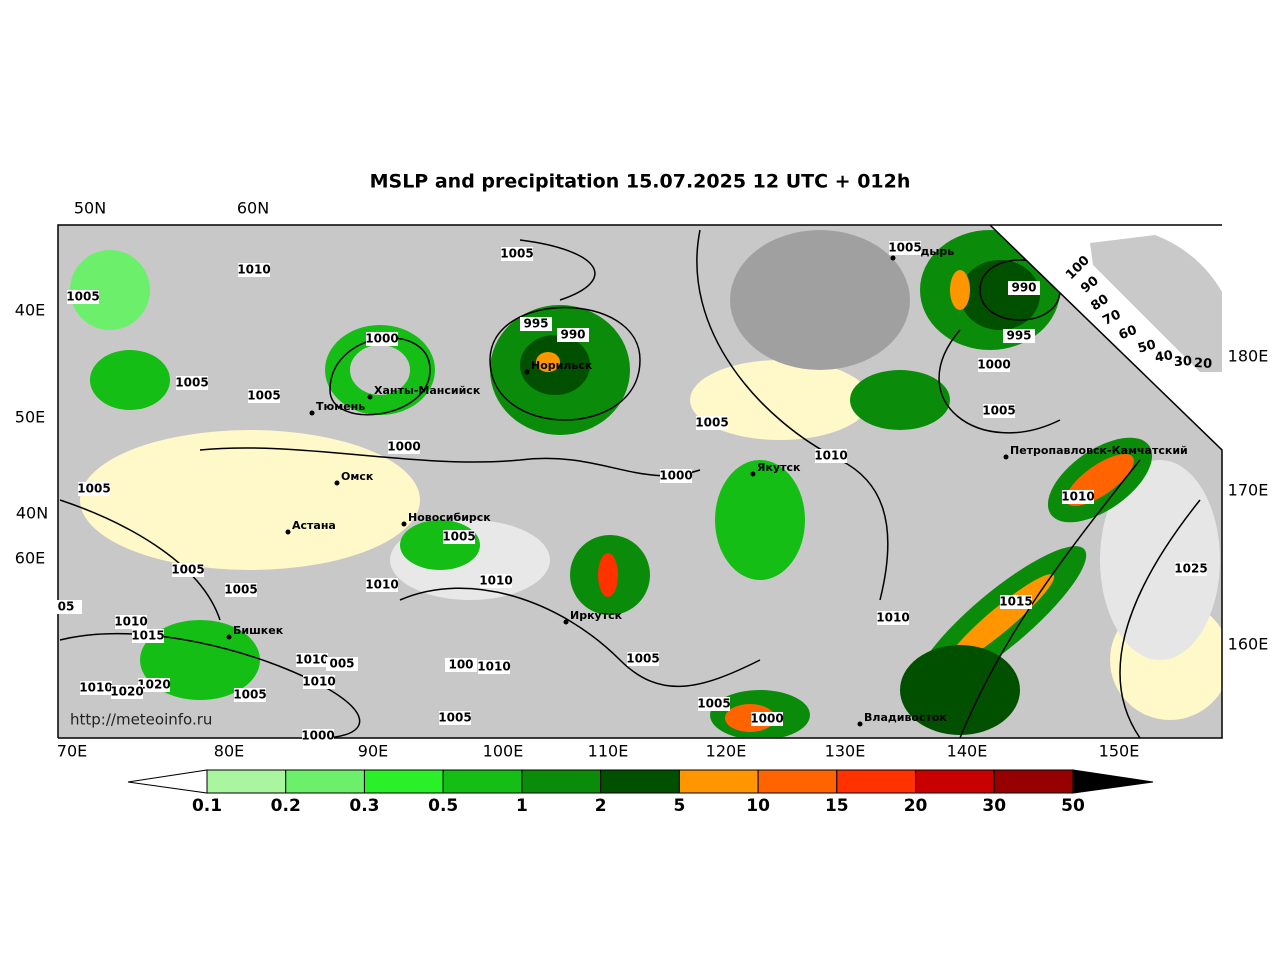 The height and width of the screenshot is (963, 1281). What do you see at coordinates (1156, 303) in the screenshot?
I see `rh-wheel` at bounding box center [1156, 303].